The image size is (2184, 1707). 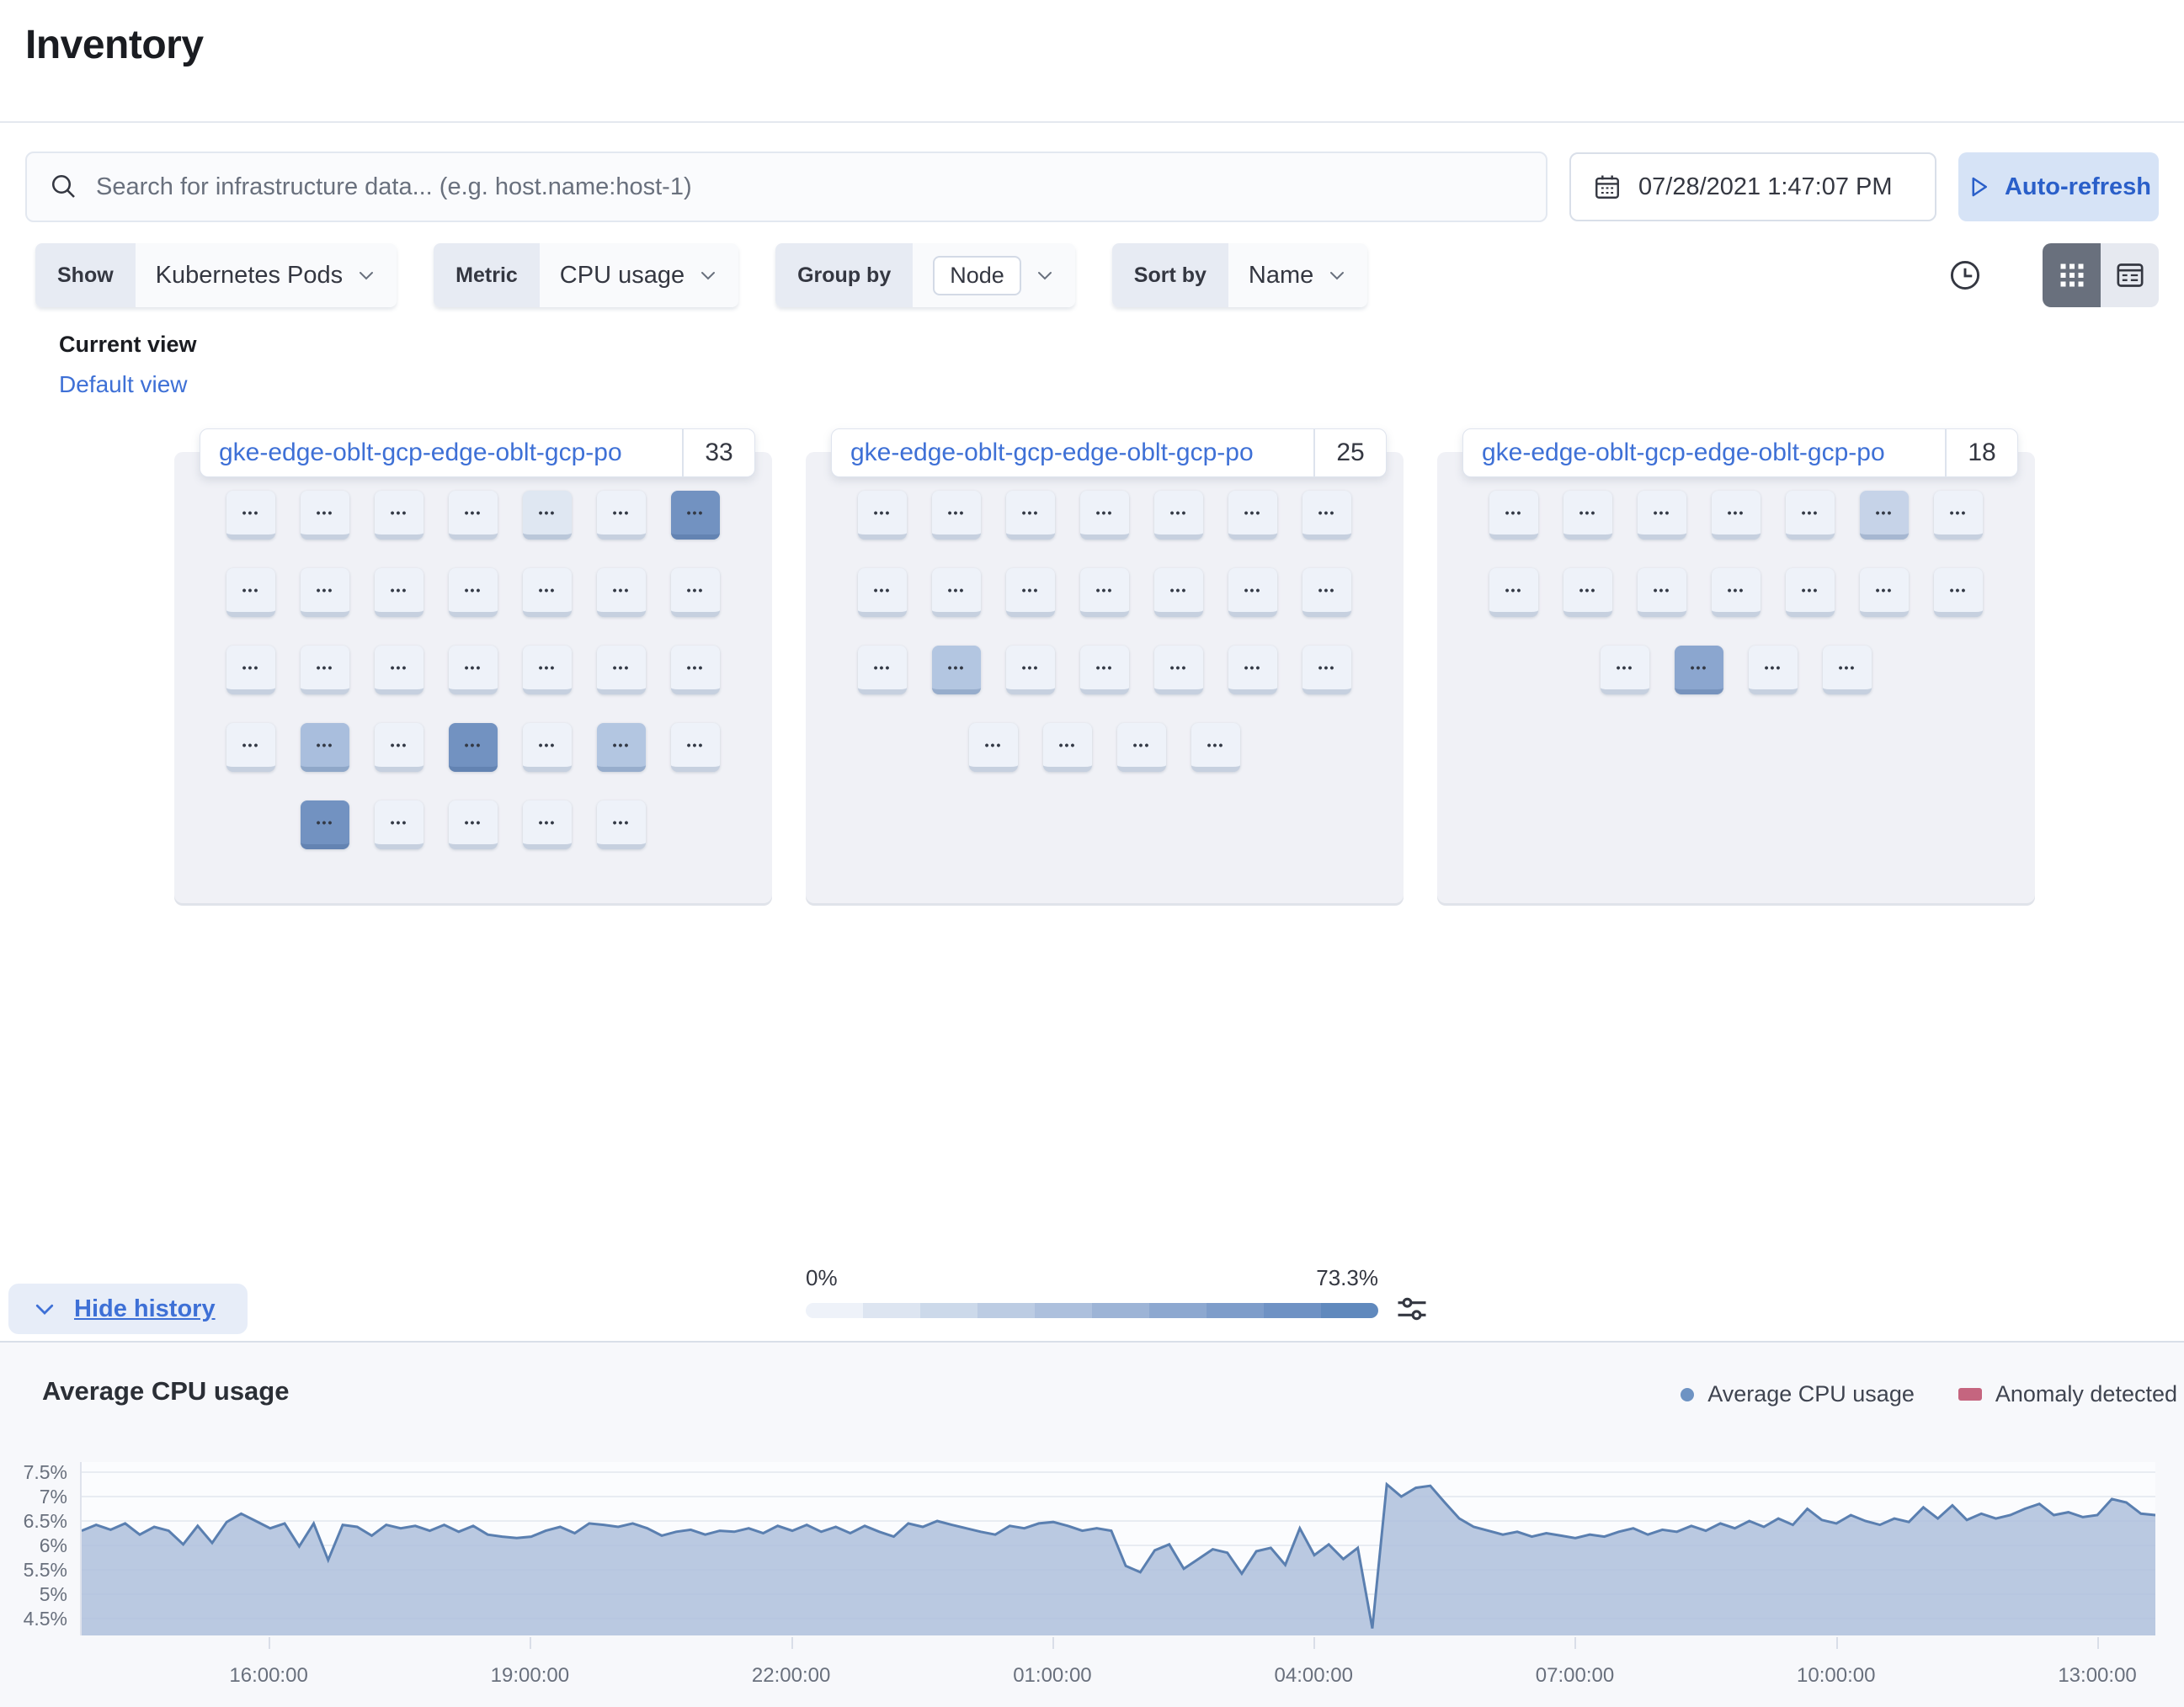 What do you see at coordinates (128, 1309) in the screenshot?
I see `hide-history-button: Hide history` at bounding box center [128, 1309].